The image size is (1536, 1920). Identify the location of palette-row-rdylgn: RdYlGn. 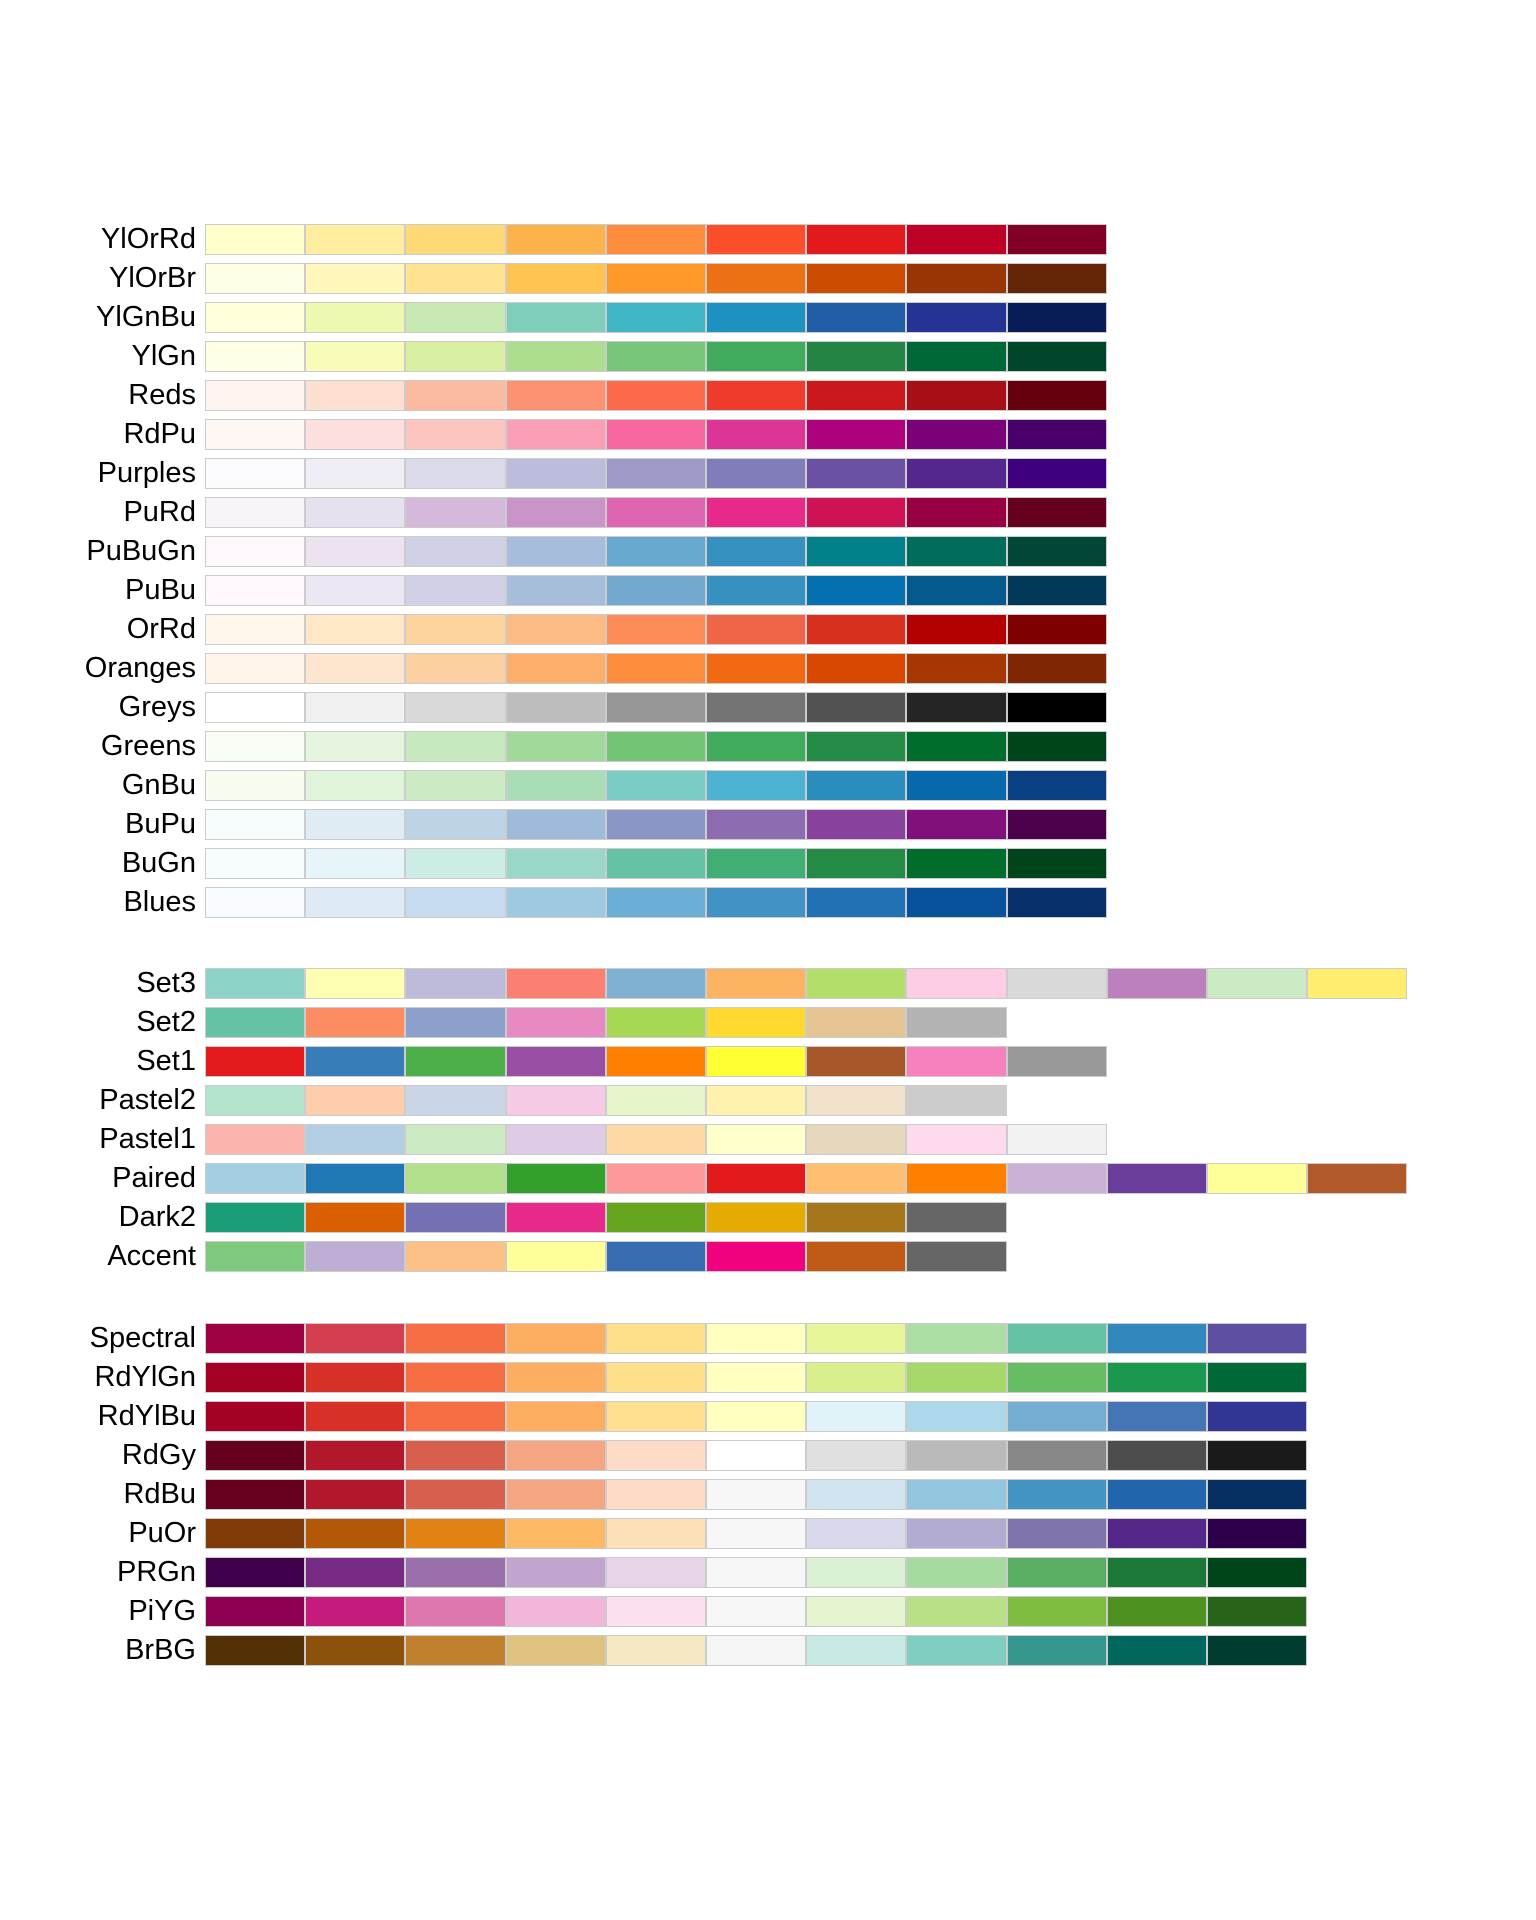
(654, 1377).